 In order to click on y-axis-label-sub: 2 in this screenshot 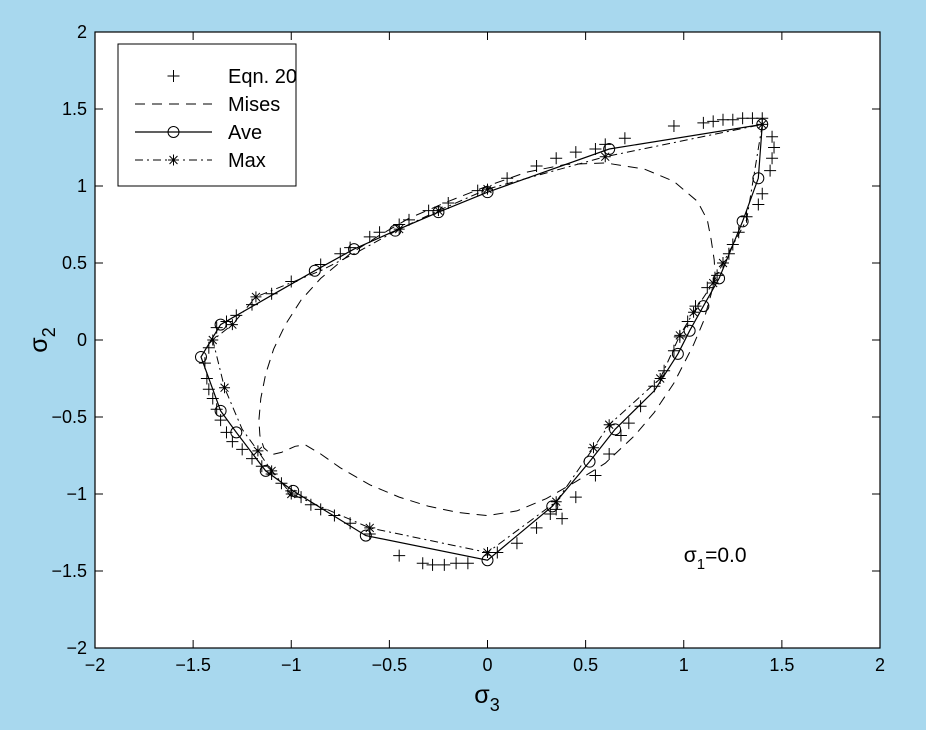, I will do `click(49, 332)`.